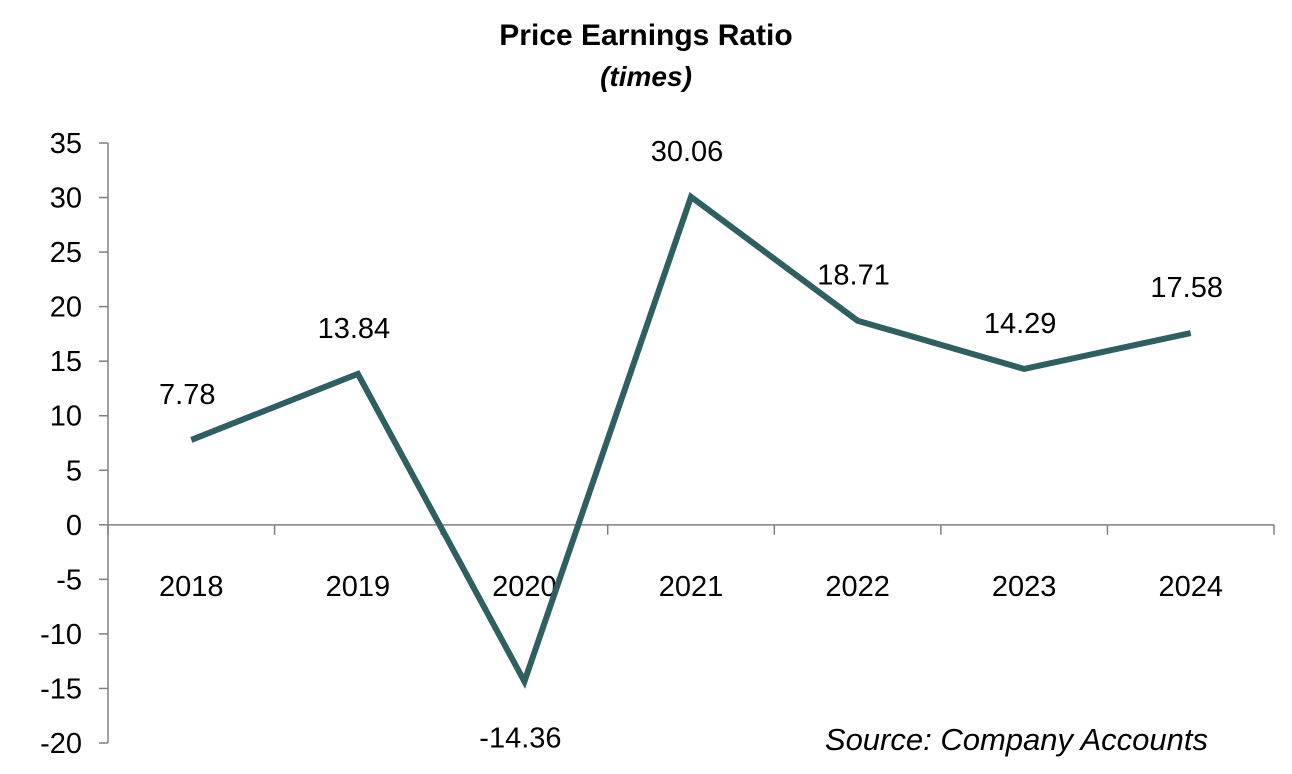 The image size is (1292, 774). I want to click on x-tick-label: 2024, so click(1190, 587).